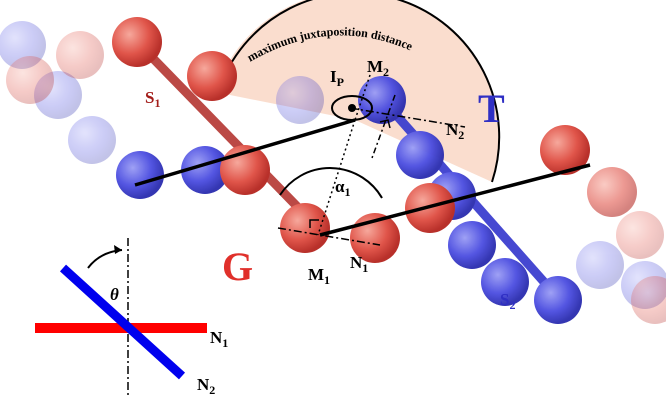 This screenshot has height=400, width=666. What do you see at coordinates (114, 294) in the screenshot?
I see `label-theta: θ` at bounding box center [114, 294].